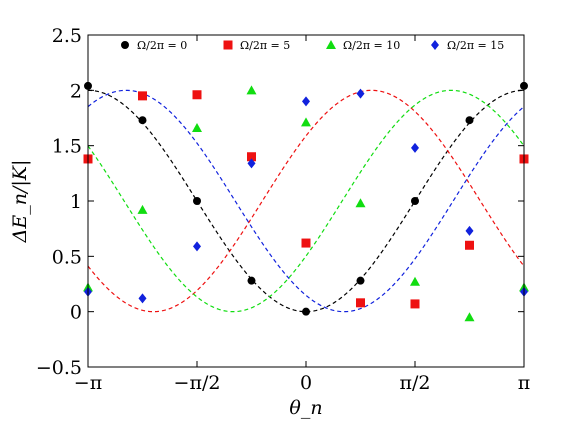 This screenshot has height=426, width=581. I want to click on legend-label-0: Ω/2π = 0, so click(162, 45).